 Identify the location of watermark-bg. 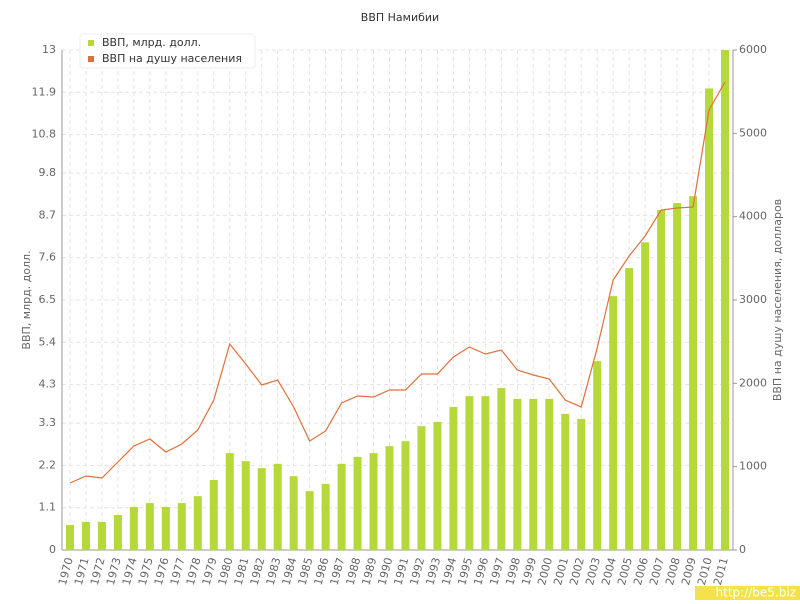
(747, 593).